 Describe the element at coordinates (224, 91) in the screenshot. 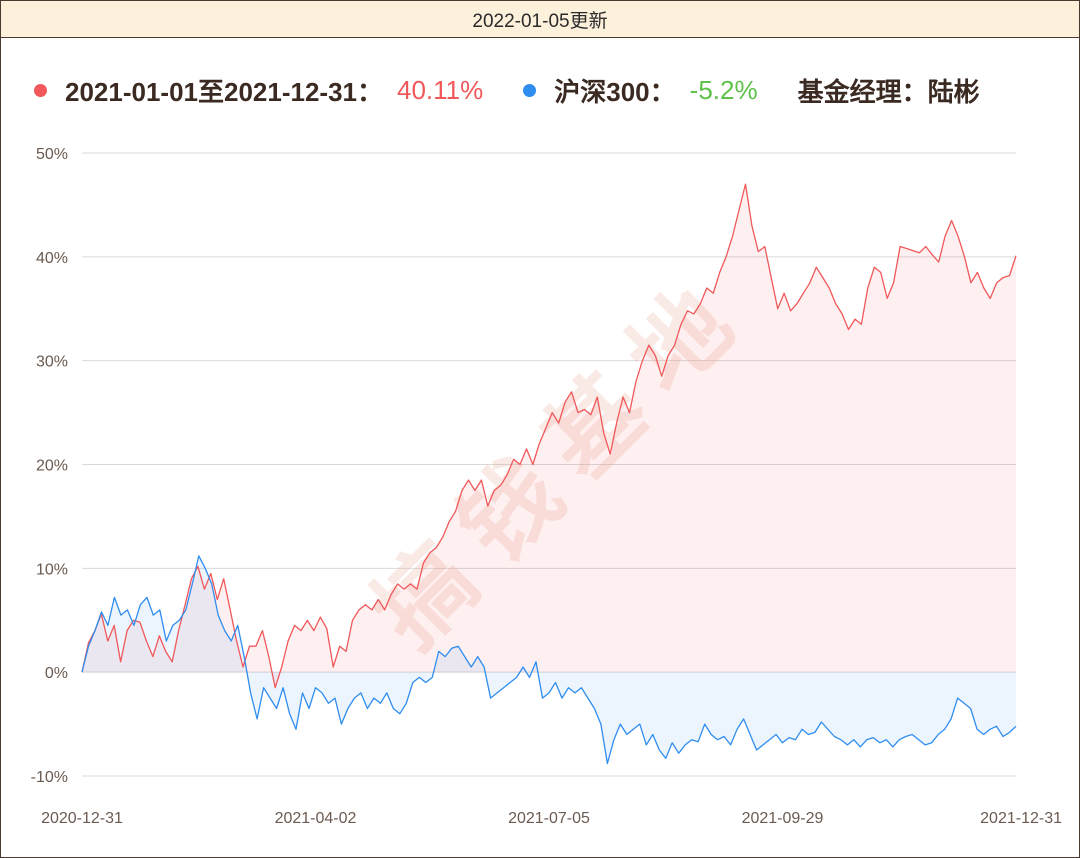

I see `fund-legend-label: 2021-01-01至2021-12-31：` at that location.